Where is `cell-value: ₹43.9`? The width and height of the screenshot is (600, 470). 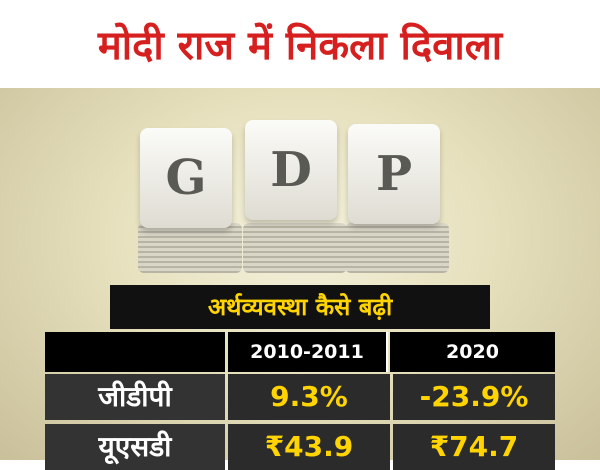 cell-value: ₹43.9 is located at coordinates (309, 447).